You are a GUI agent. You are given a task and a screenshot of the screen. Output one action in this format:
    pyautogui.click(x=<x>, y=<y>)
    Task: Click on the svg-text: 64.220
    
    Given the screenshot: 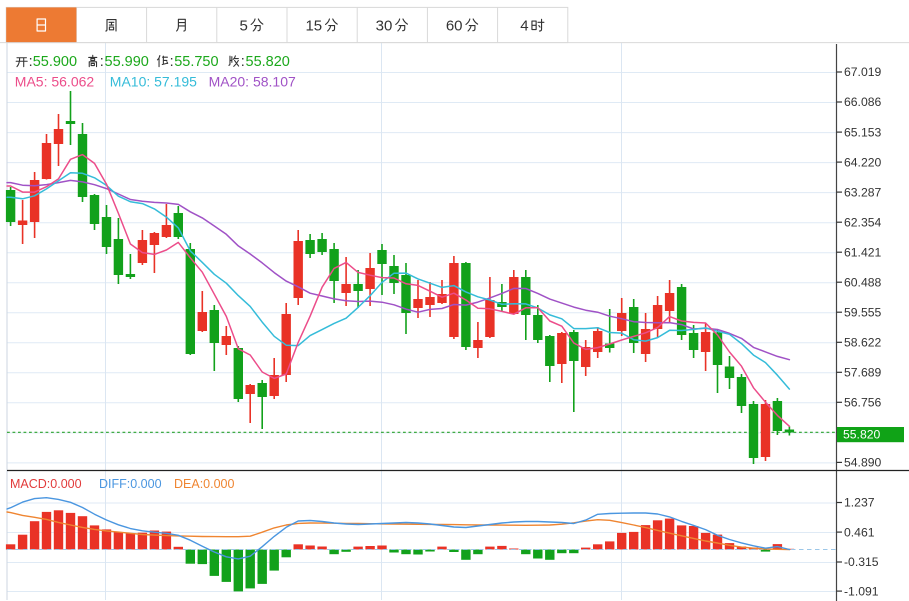 What is the action you would take?
    pyautogui.click(x=862, y=162)
    